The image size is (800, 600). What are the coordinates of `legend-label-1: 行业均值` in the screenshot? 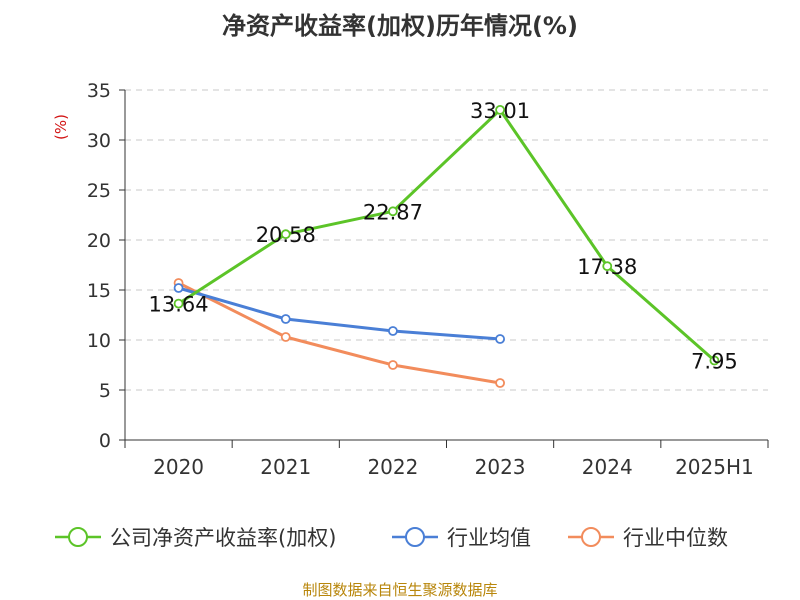 It's located at (489, 538).